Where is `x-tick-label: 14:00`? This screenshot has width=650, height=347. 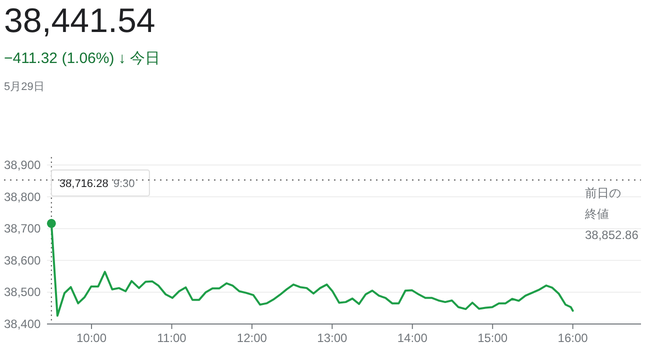
x-tick-label: 14:00 is located at coordinates (412, 338).